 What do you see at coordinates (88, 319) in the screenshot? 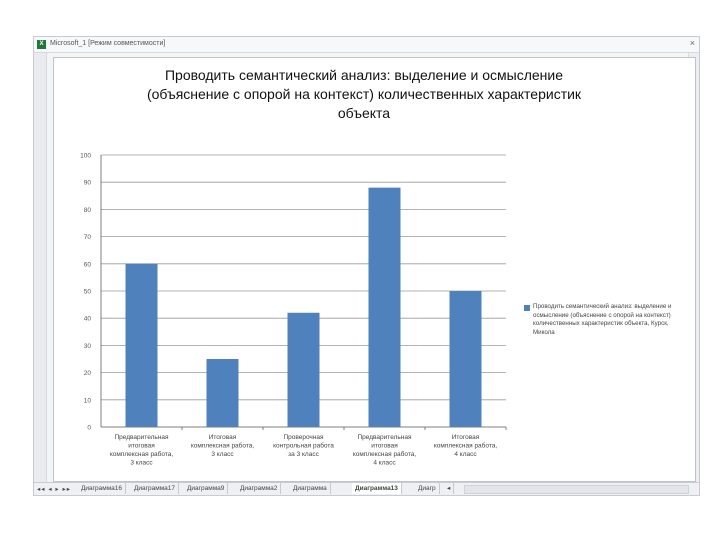
I see `y-tick-label: 40` at bounding box center [88, 319].